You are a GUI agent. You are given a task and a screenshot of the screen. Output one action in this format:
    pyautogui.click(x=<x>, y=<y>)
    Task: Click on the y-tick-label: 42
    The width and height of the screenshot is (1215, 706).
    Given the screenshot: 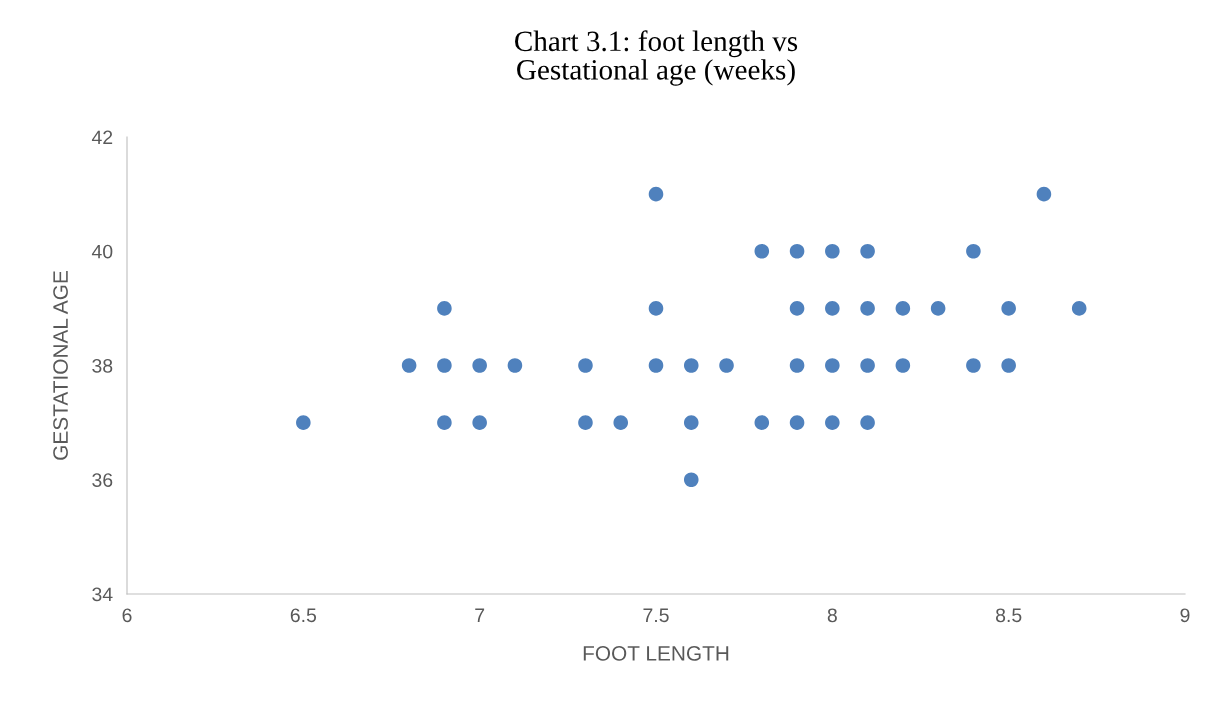 What is the action you would take?
    pyautogui.click(x=102, y=137)
    